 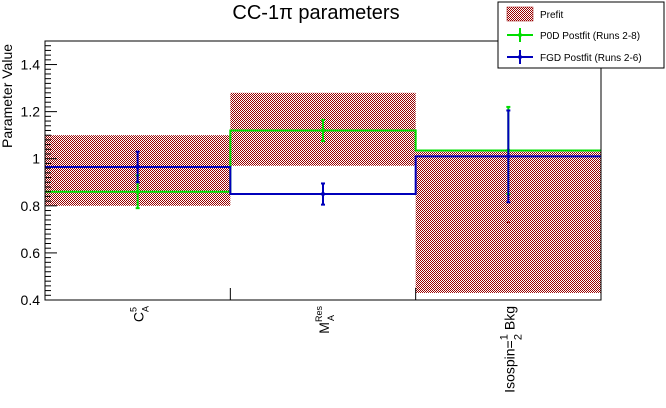 I want to click on x-tick-label: MRes A, so click(x=325, y=320).